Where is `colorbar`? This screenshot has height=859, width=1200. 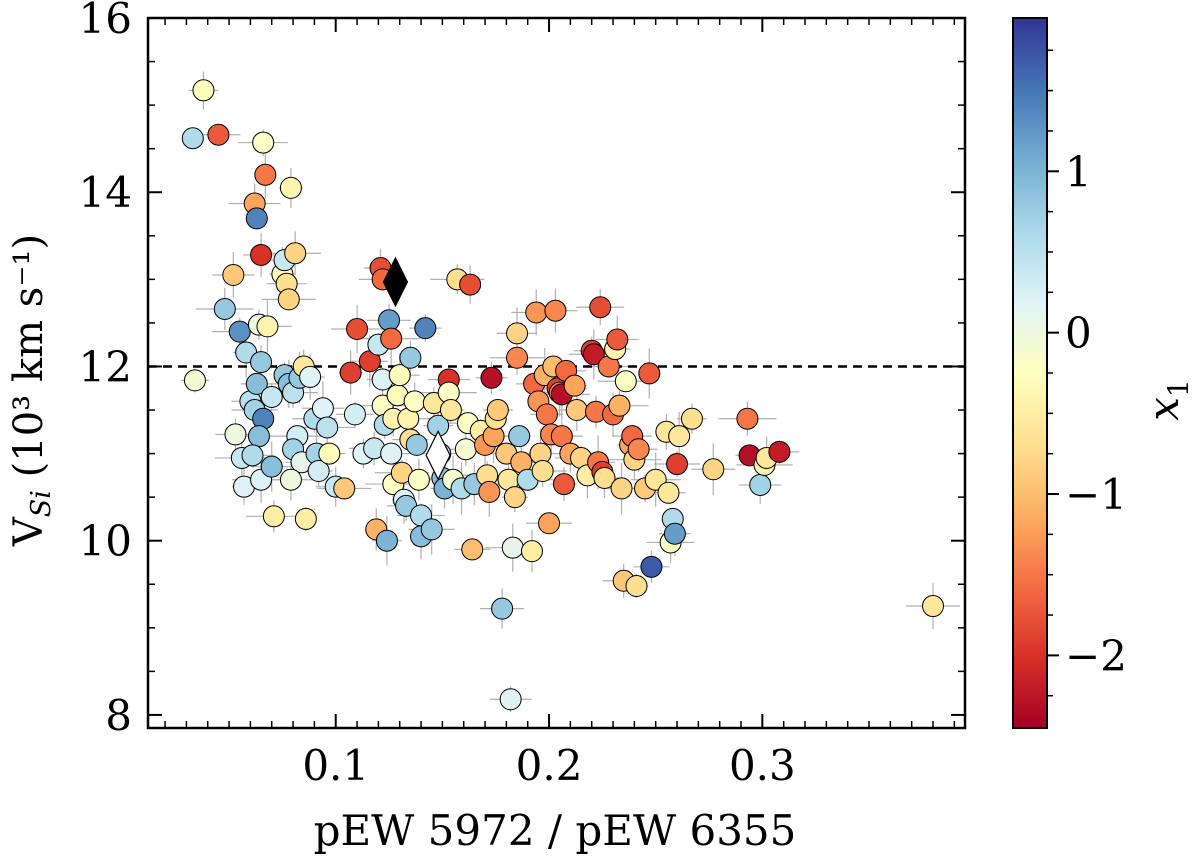 colorbar is located at coordinates (1030, 373).